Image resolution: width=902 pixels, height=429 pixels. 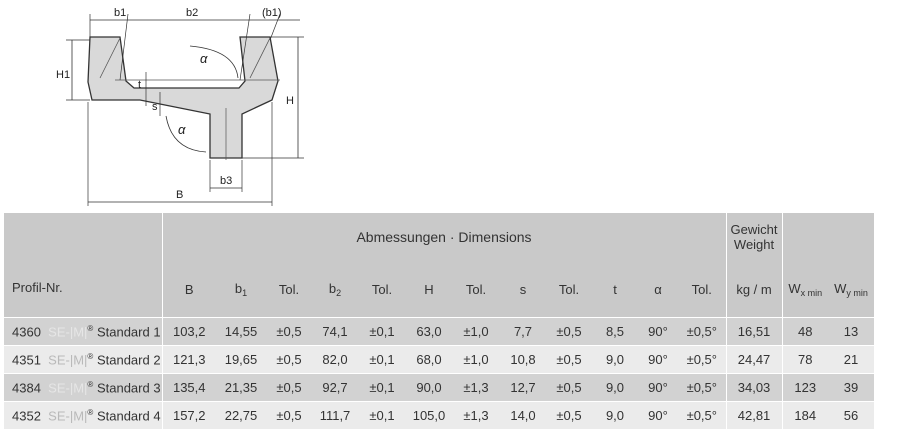 I want to click on col-alpha: α, so click(x=658, y=289).